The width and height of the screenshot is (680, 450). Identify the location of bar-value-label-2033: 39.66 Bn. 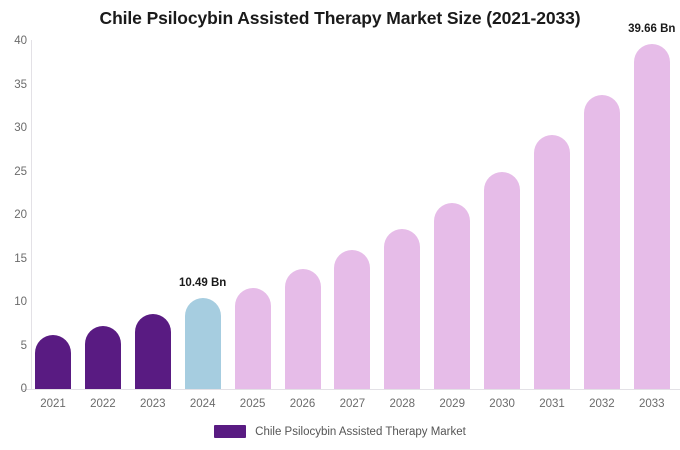
(652, 28).